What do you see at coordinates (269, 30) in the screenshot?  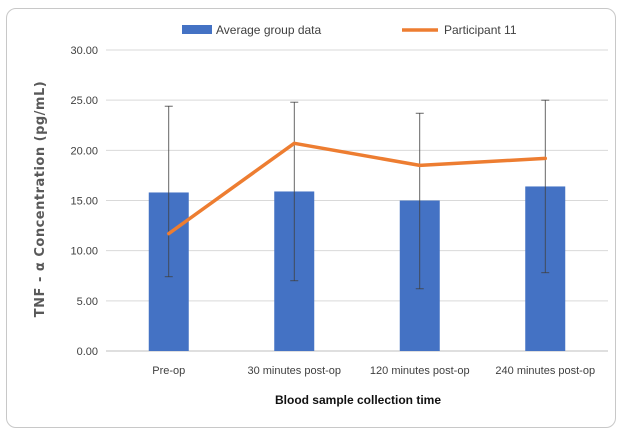 I see `legend-label-average: Average group data` at bounding box center [269, 30].